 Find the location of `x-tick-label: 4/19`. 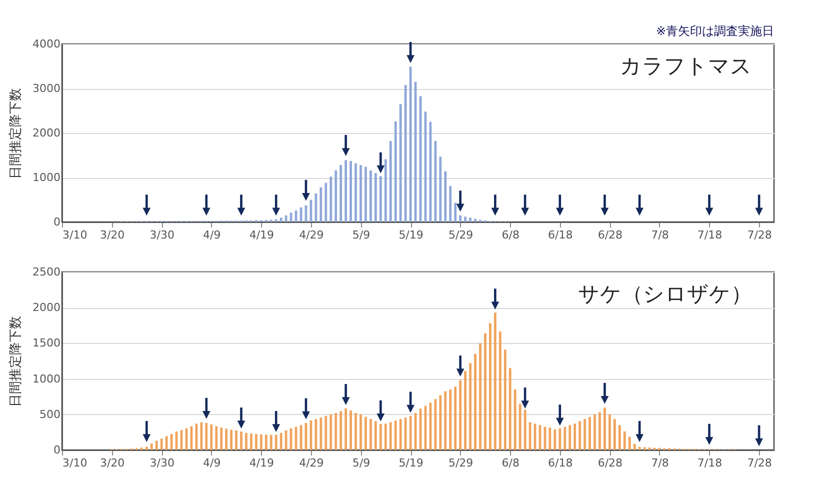

x-tick-label: 4/19 is located at coordinates (261, 235).